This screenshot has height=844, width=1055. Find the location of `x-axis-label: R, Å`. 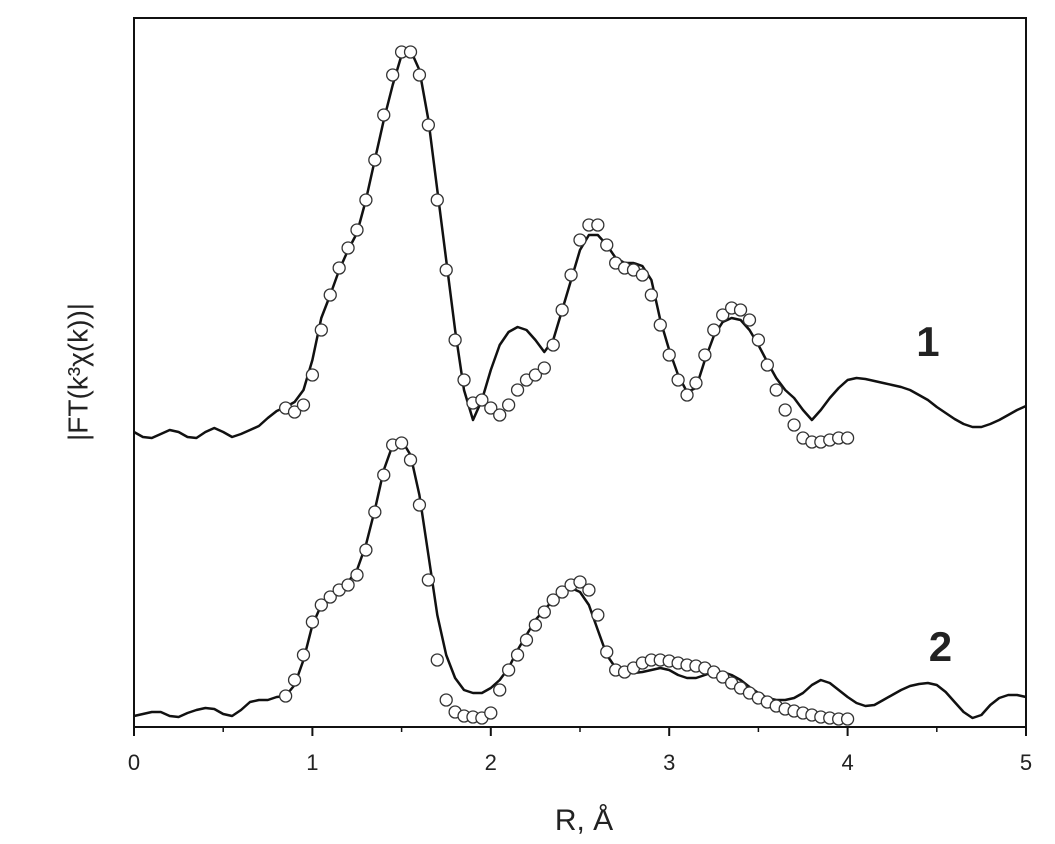

x-axis-label: R, Å is located at coordinates (584, 820).